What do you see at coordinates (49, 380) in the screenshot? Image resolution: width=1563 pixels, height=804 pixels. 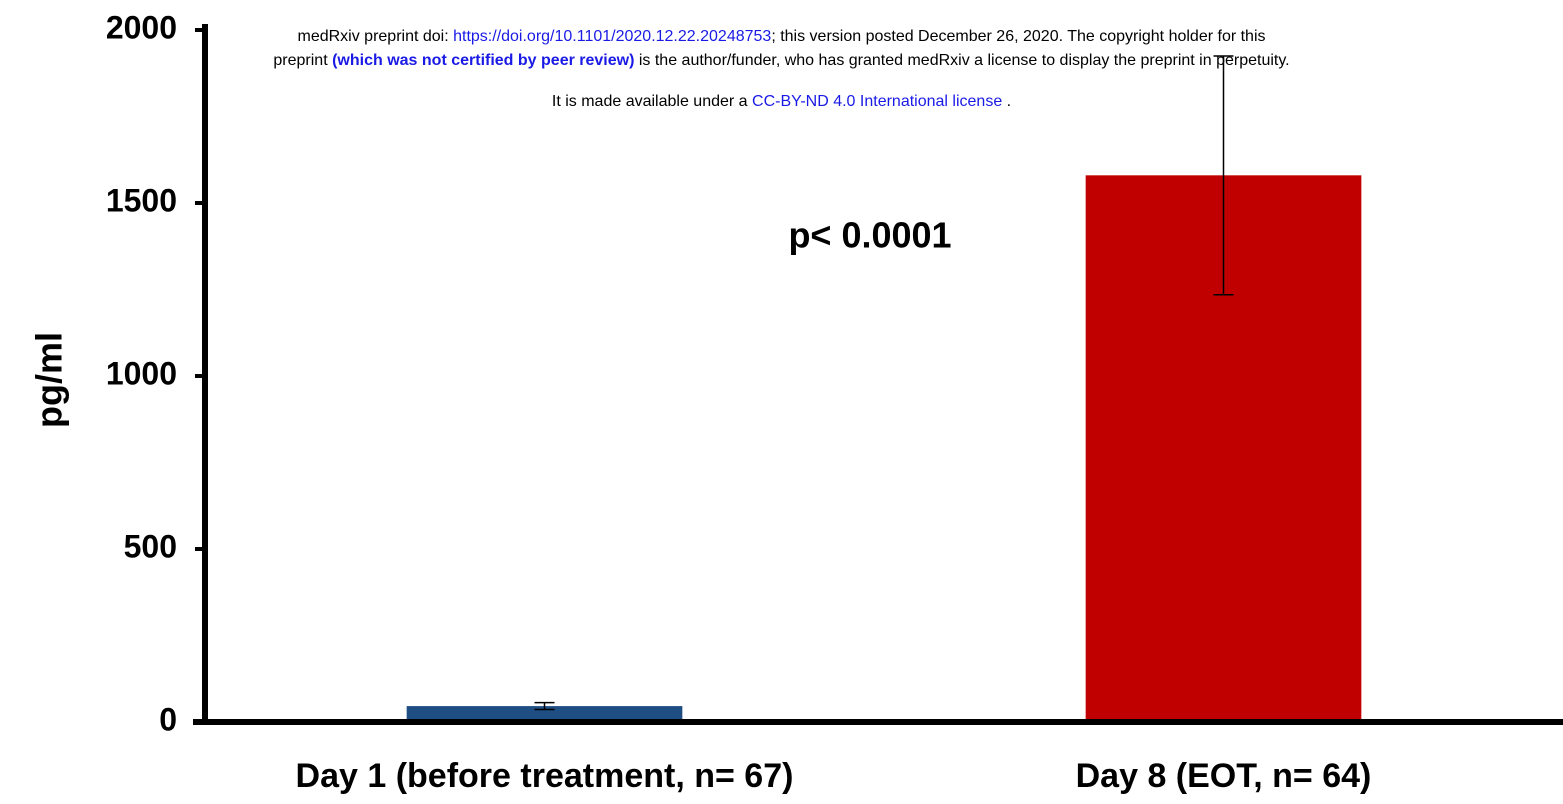 I see `y-axis-label: pg/ml` at bounding box center [49, 380].